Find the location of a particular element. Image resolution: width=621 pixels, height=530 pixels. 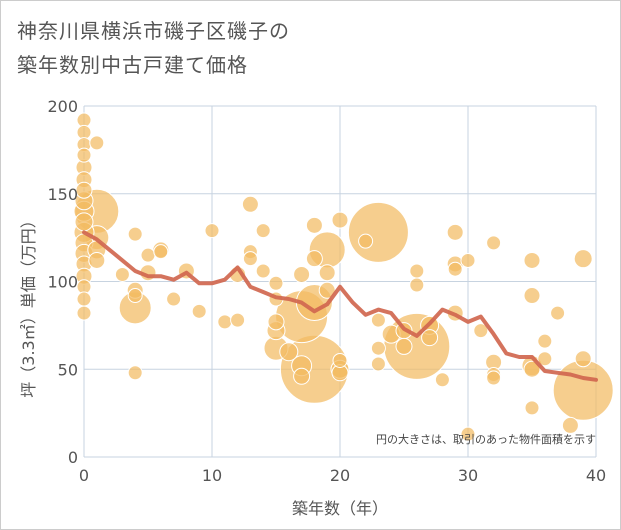

y-tick-label: 200 is located at coordinates (62, 106).